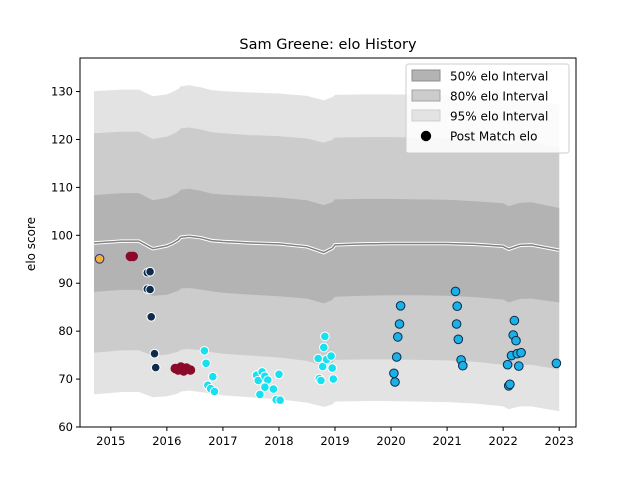  I want to click on x-tick-label: 2017, so click(222, 441).